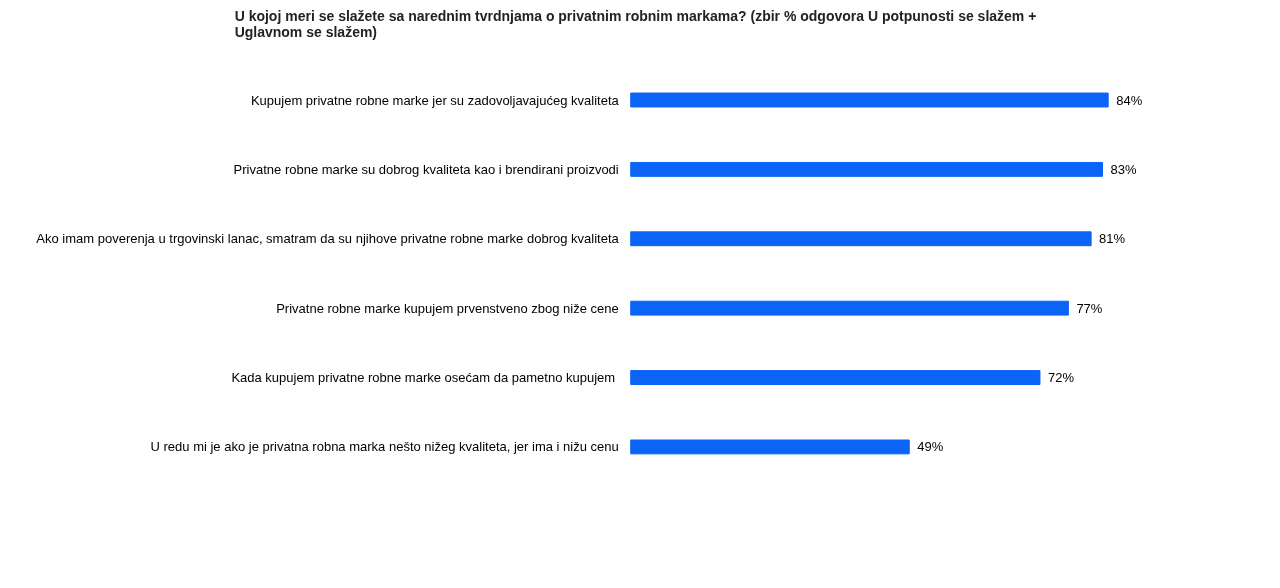 The image size is (1280, 588). I want to click on y-tick-label: Kada kupujem privatne robne marke osećam da pametno kupujem, so click(423, 378).